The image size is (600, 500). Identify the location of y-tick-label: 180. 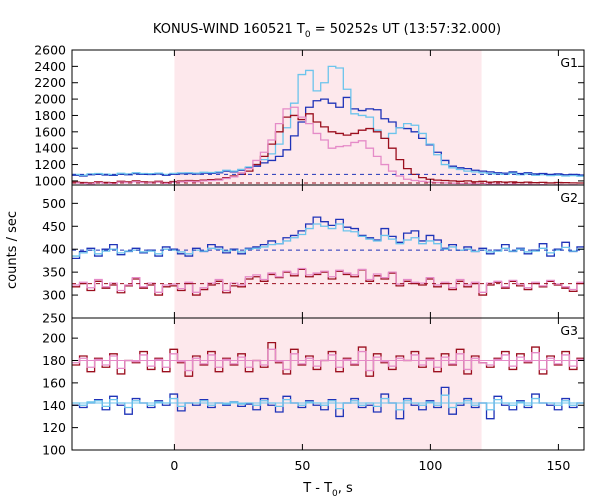
(54, 360).